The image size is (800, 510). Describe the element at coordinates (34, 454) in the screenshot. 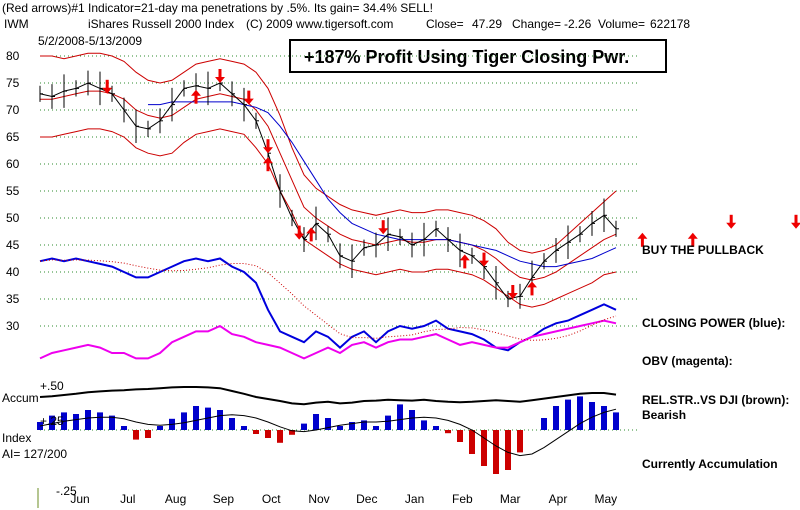

I see `accum-ai-label: AI= 127/200` at that location.